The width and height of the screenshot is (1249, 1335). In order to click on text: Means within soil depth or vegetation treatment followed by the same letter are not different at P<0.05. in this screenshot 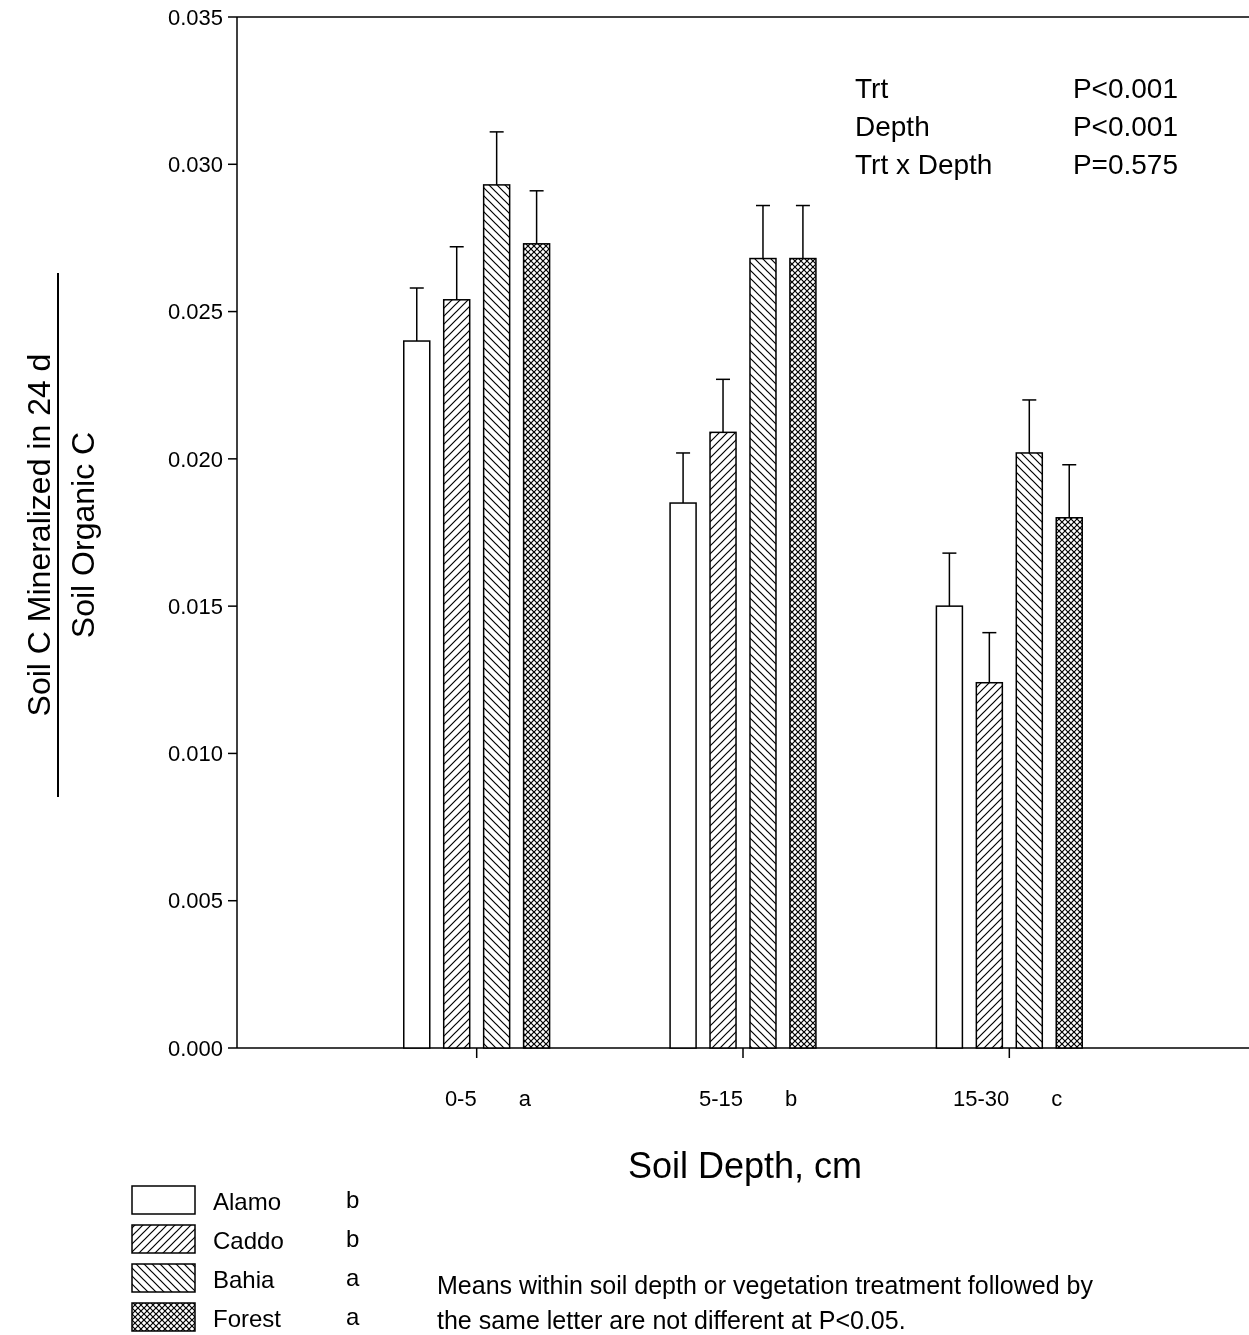, I will do `click(765, 1302)`.